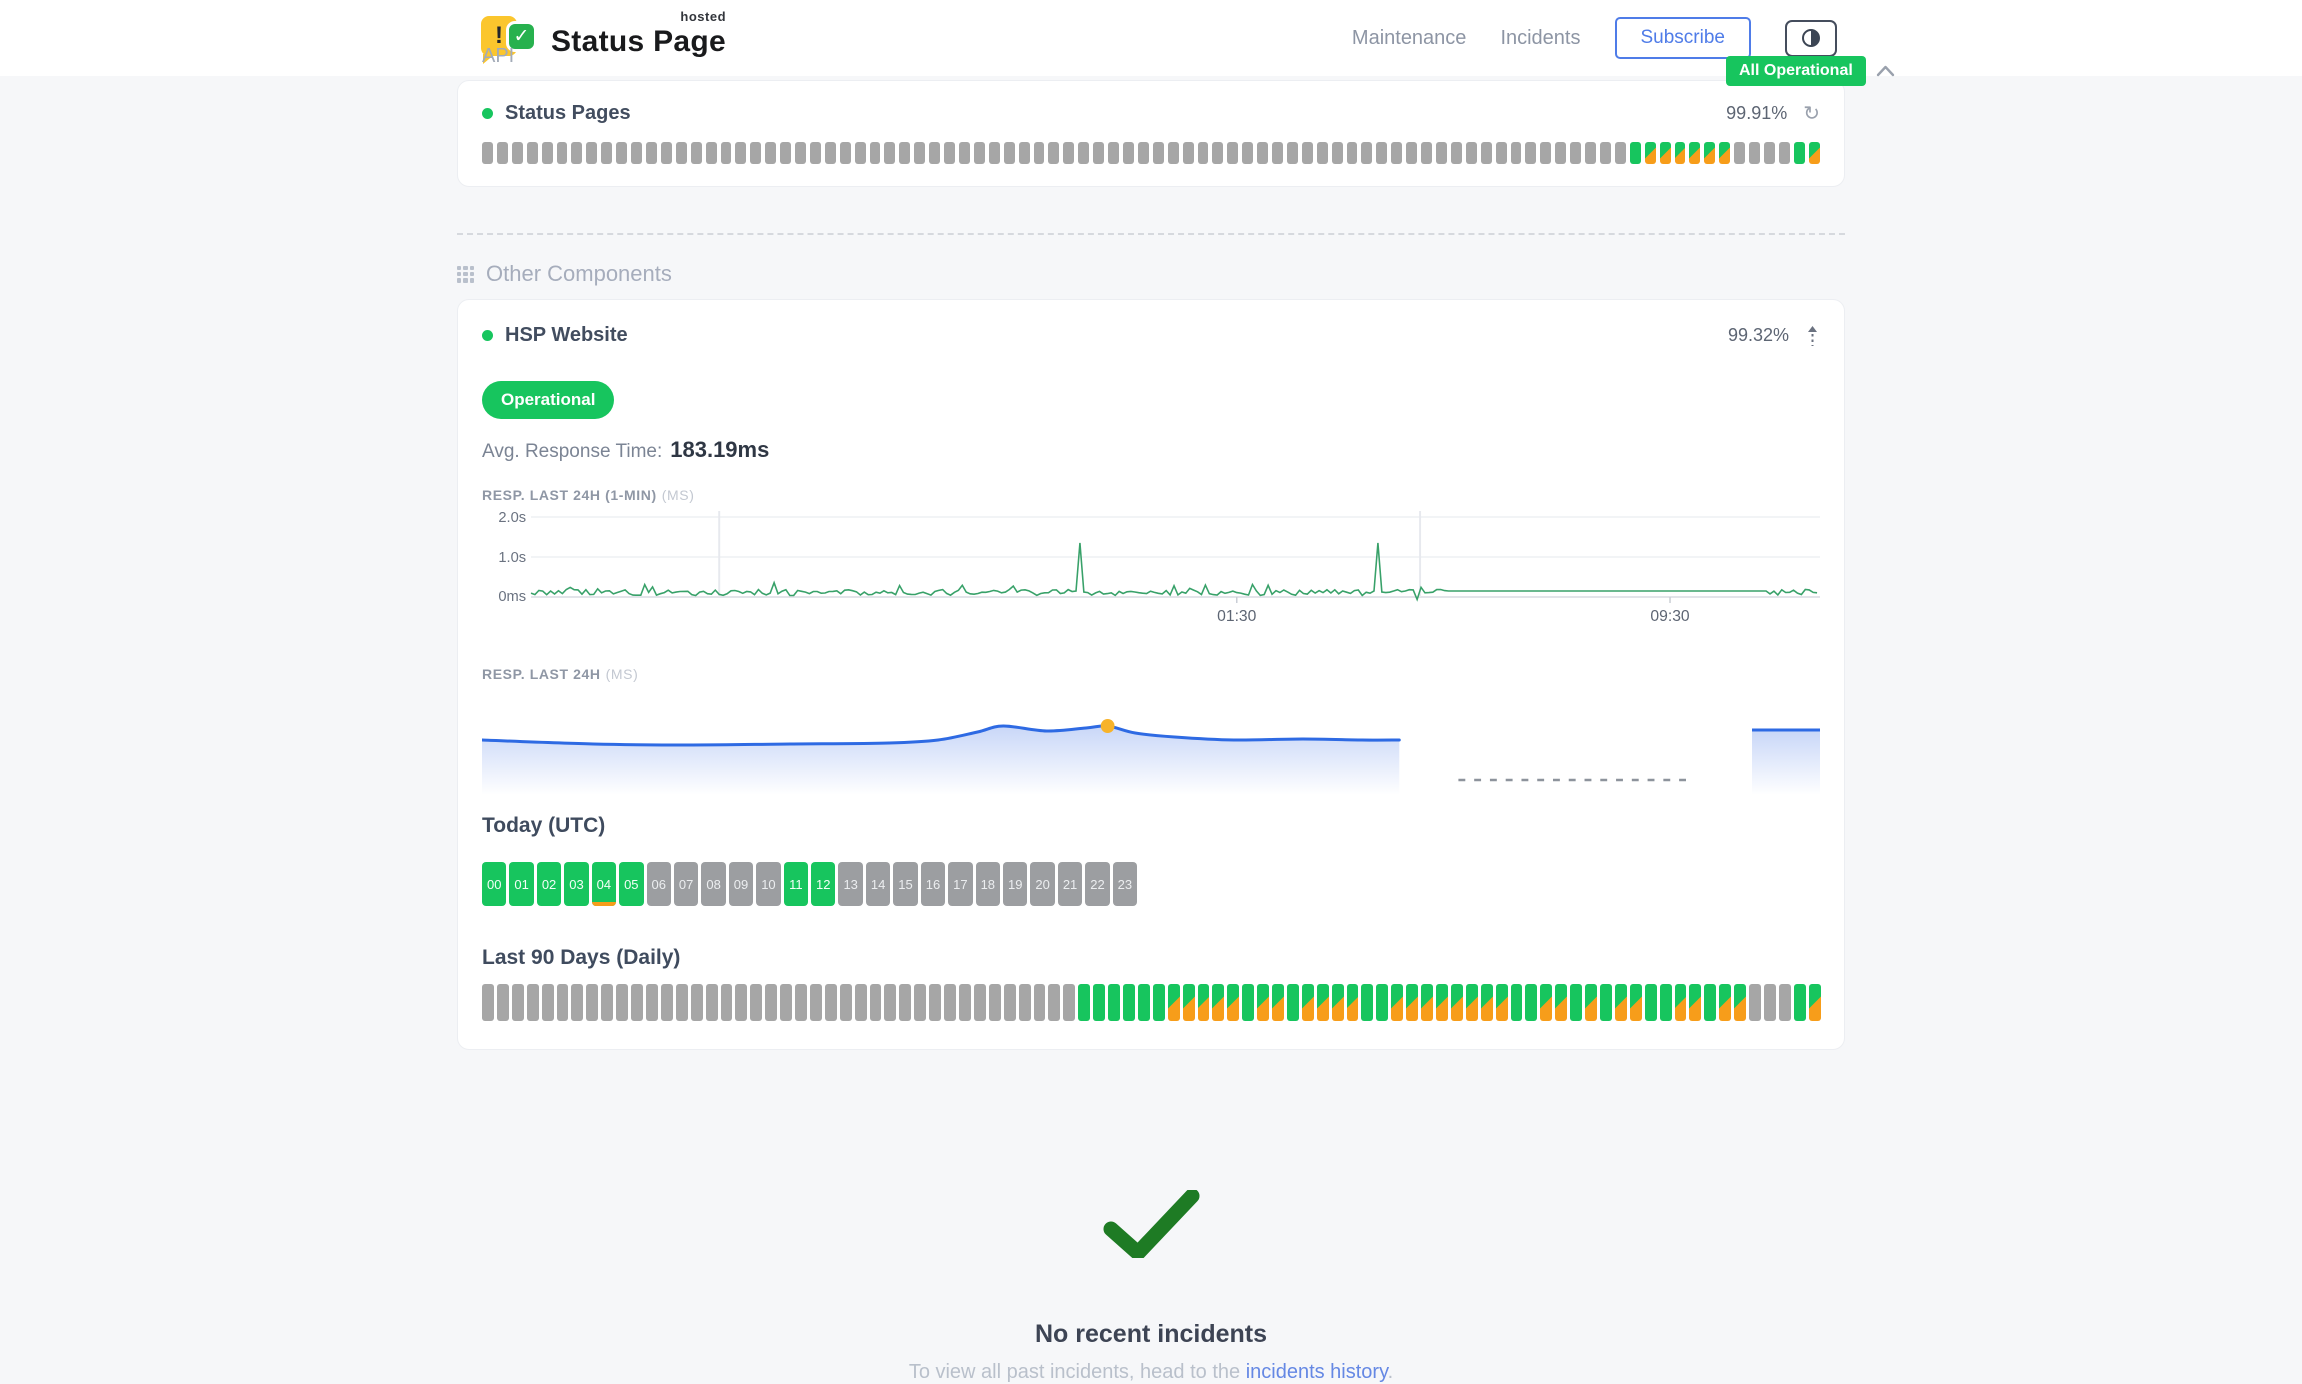  I want to click on hour-block-23: 23, so click(1125, 884).